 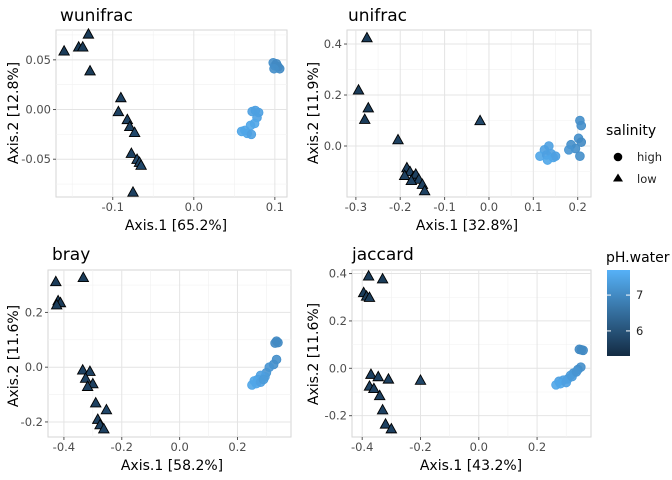 What do you see at coordinates (71, 255) in the screenshot?
I see `panel-title: bray` at bounding box center [71, 255].